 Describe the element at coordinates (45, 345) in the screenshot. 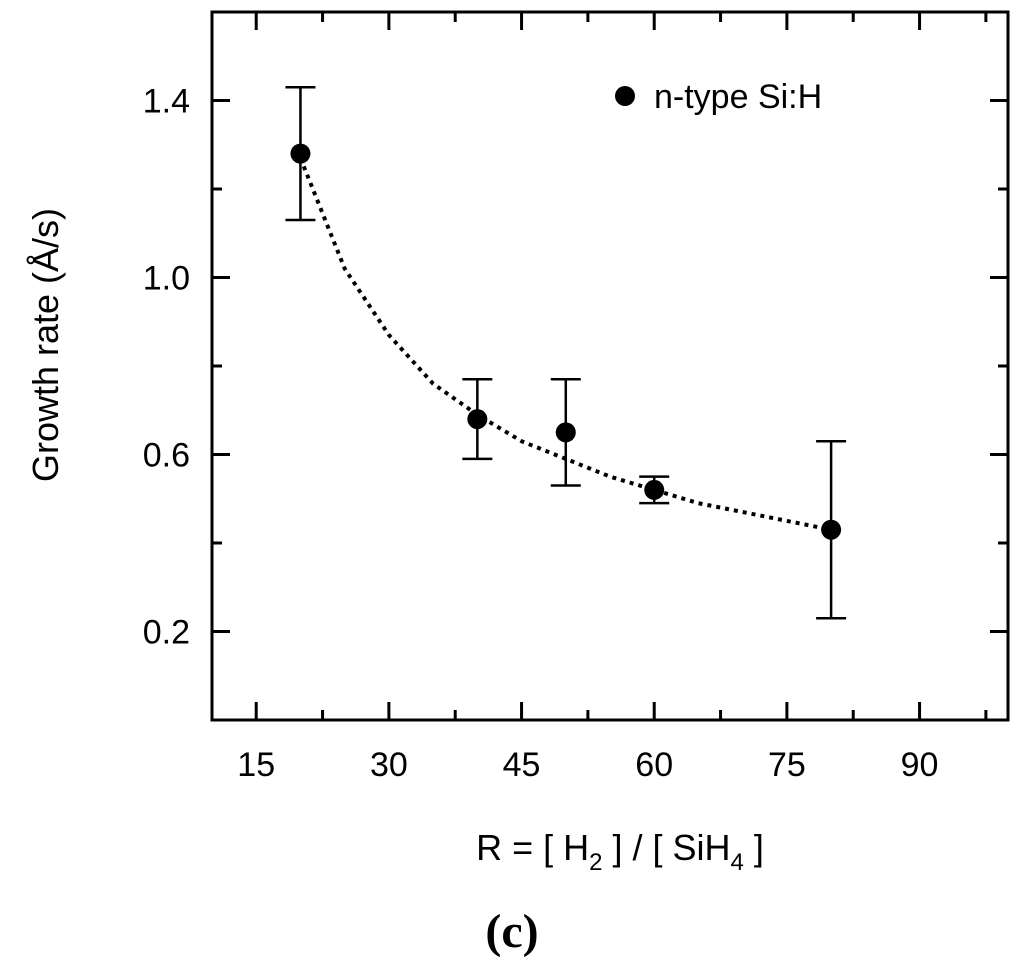

I see `y-axis-title: Growth rate (Å/s)` at that location.